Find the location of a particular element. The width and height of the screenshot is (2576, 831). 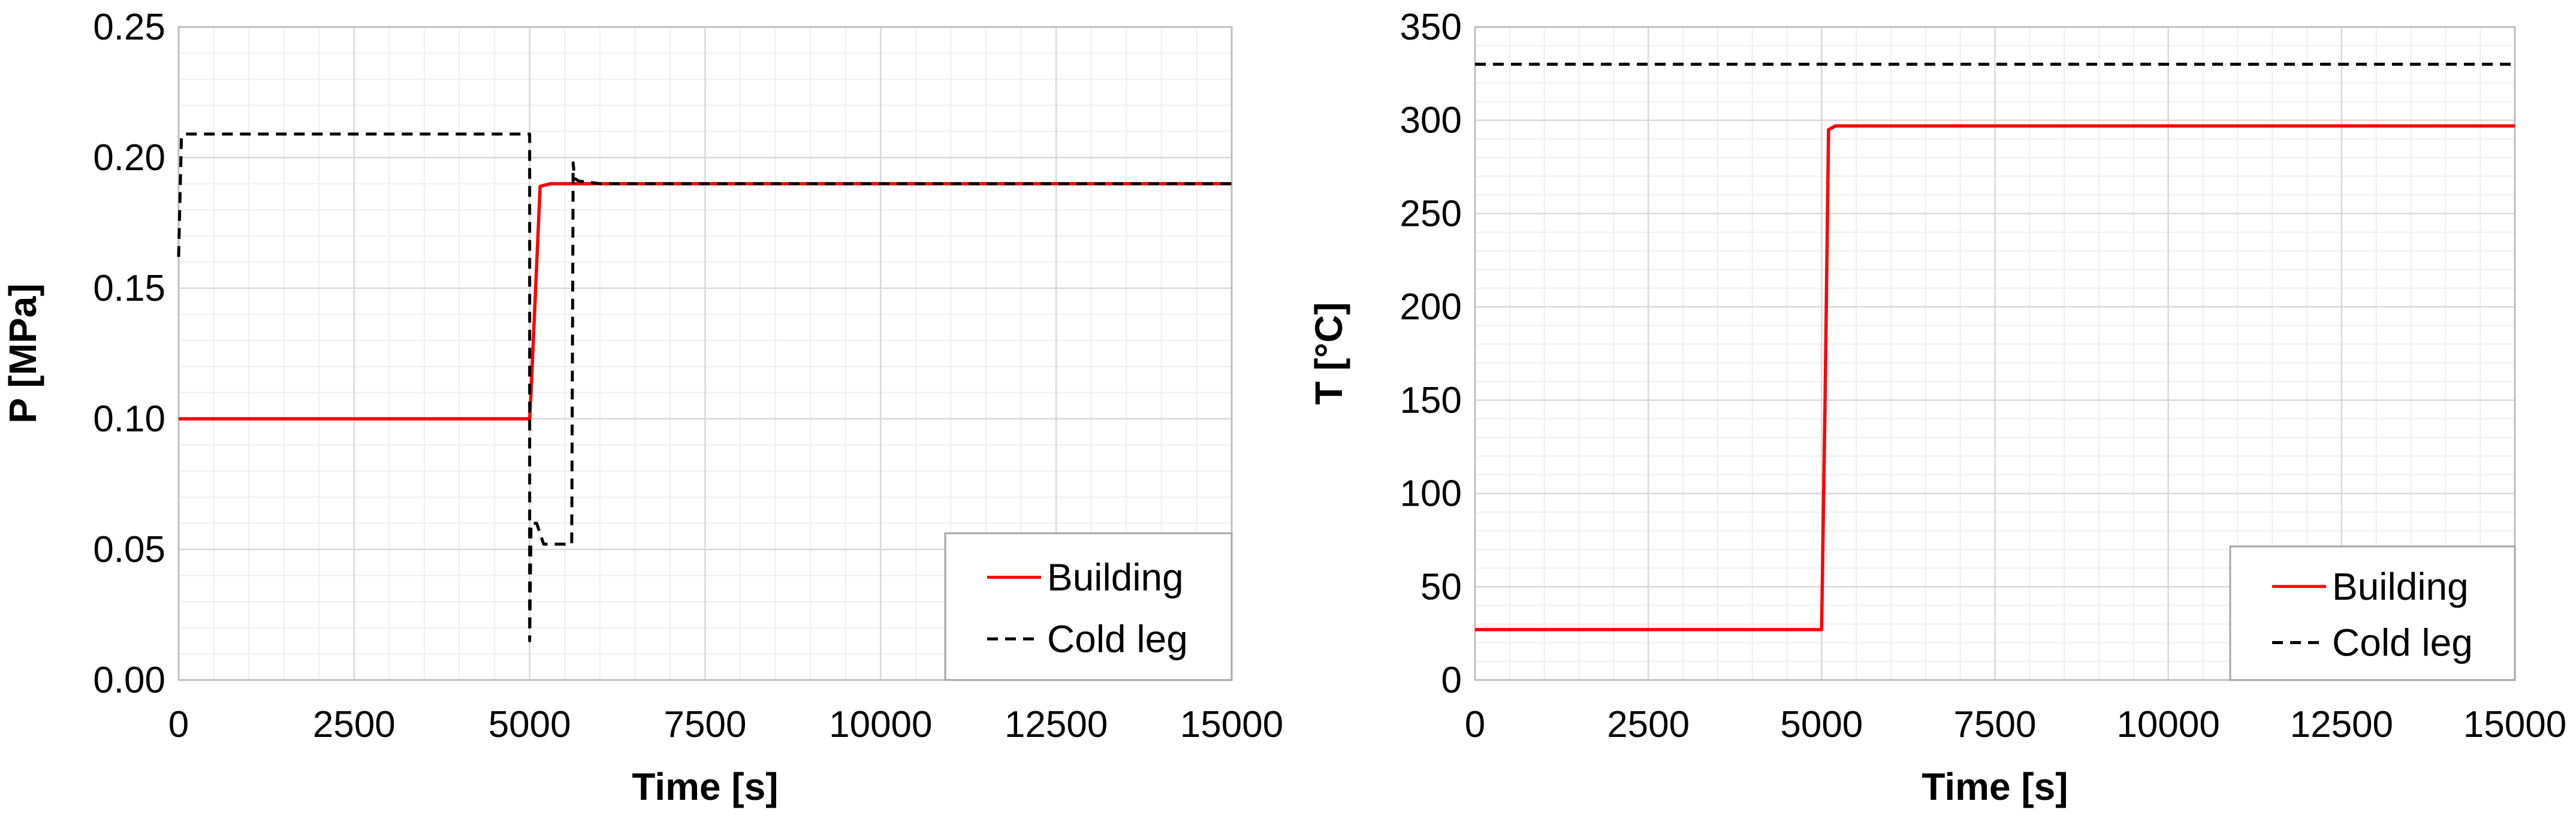

y-tick-label: 0.05 is located at coordinates (129, 550).